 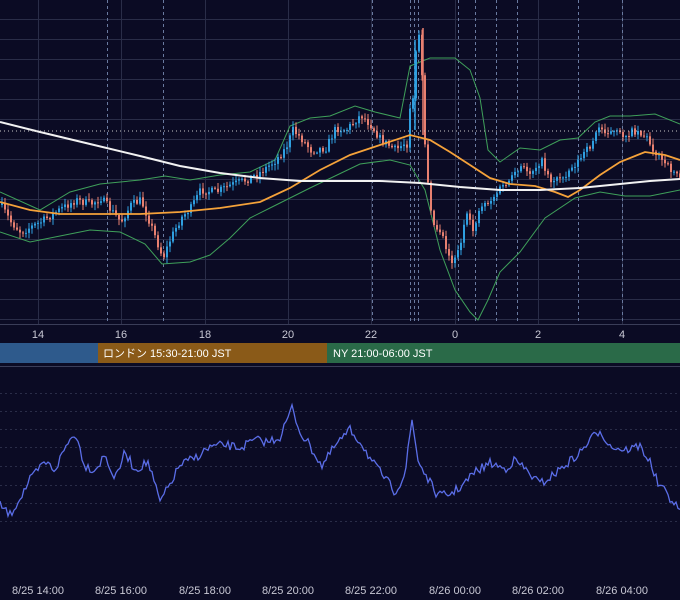 I want to click on time-tick-label: 8/25 18:00, so click(x=205, y=591).